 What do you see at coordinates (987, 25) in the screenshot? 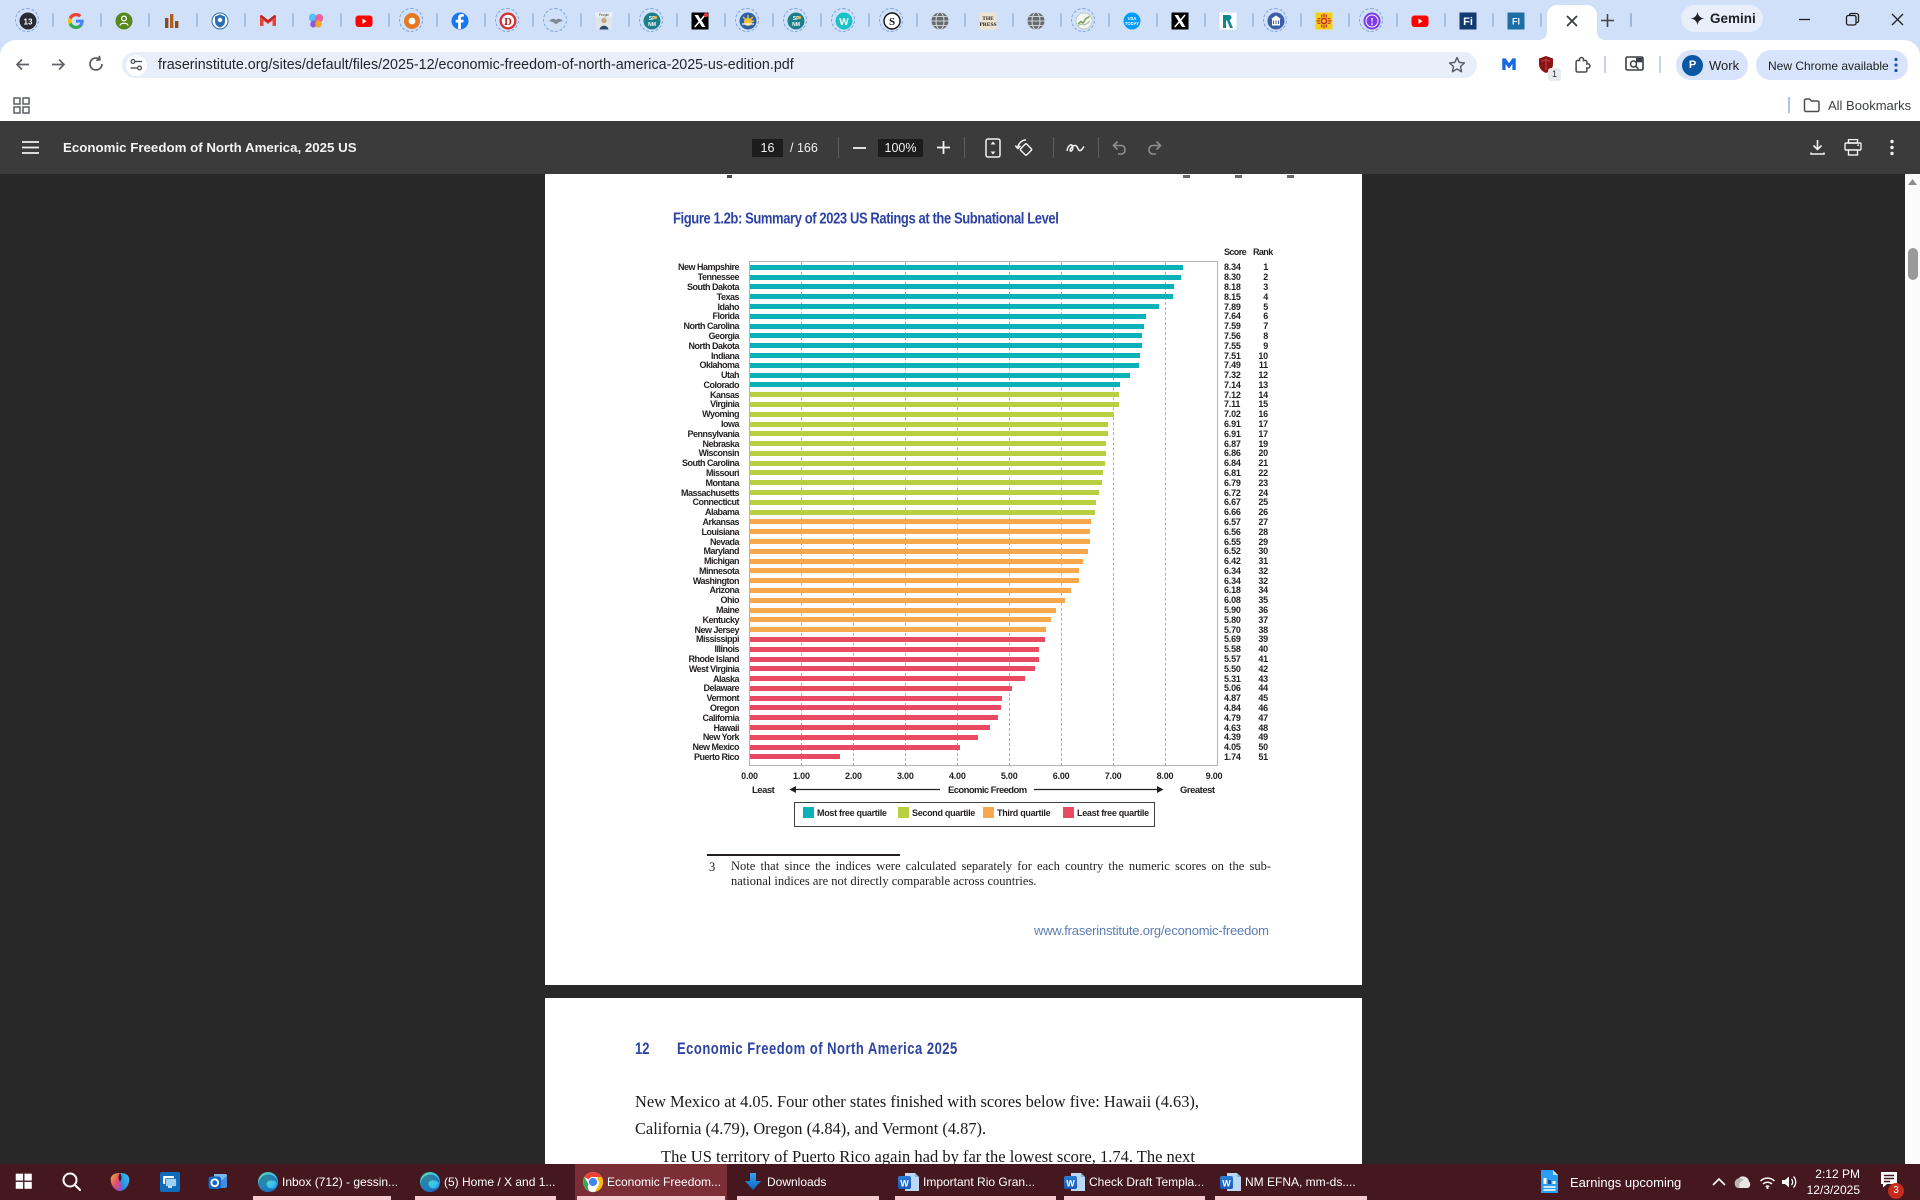
I see `svg-text: PRESS` at bounding box center [987, 25].